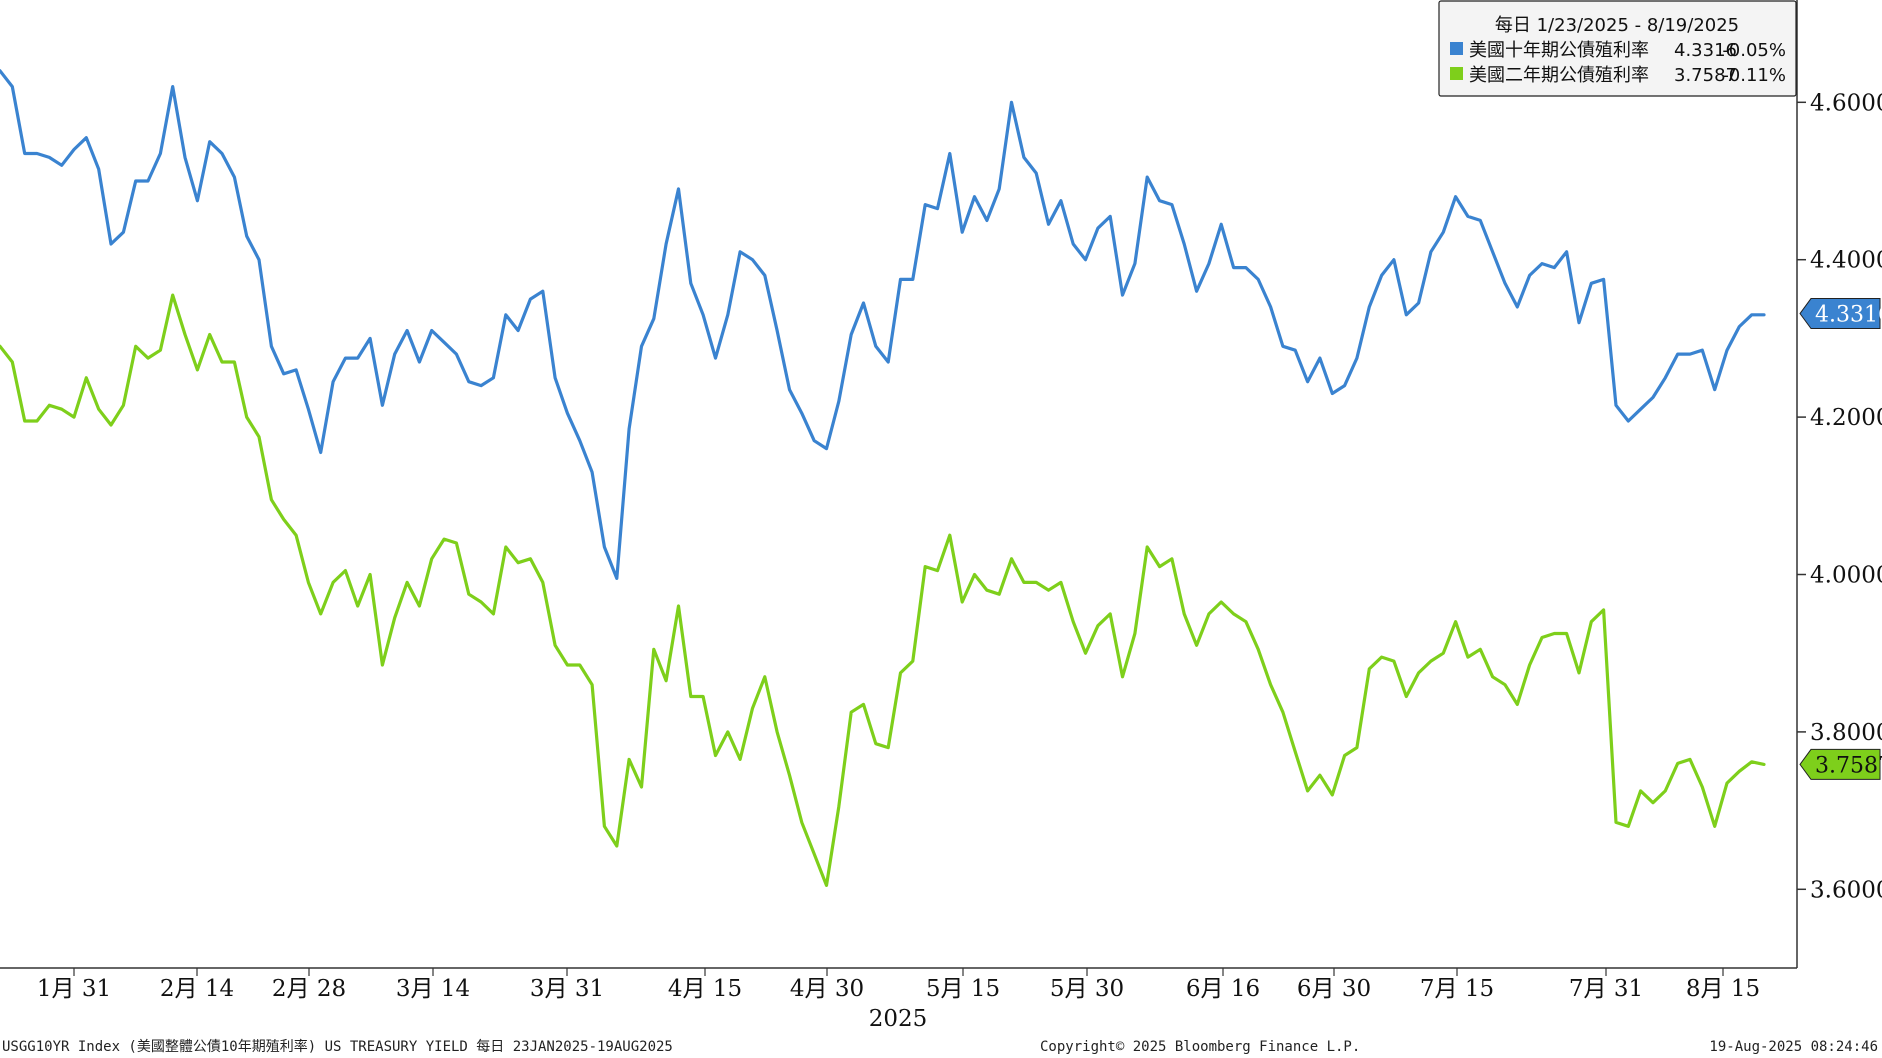 The width and height of the screenshot is (1882, 1058). Describe the element at coordinates (1848, 315) in the screenshot. I see `badge-value: 4.3316` at that location.